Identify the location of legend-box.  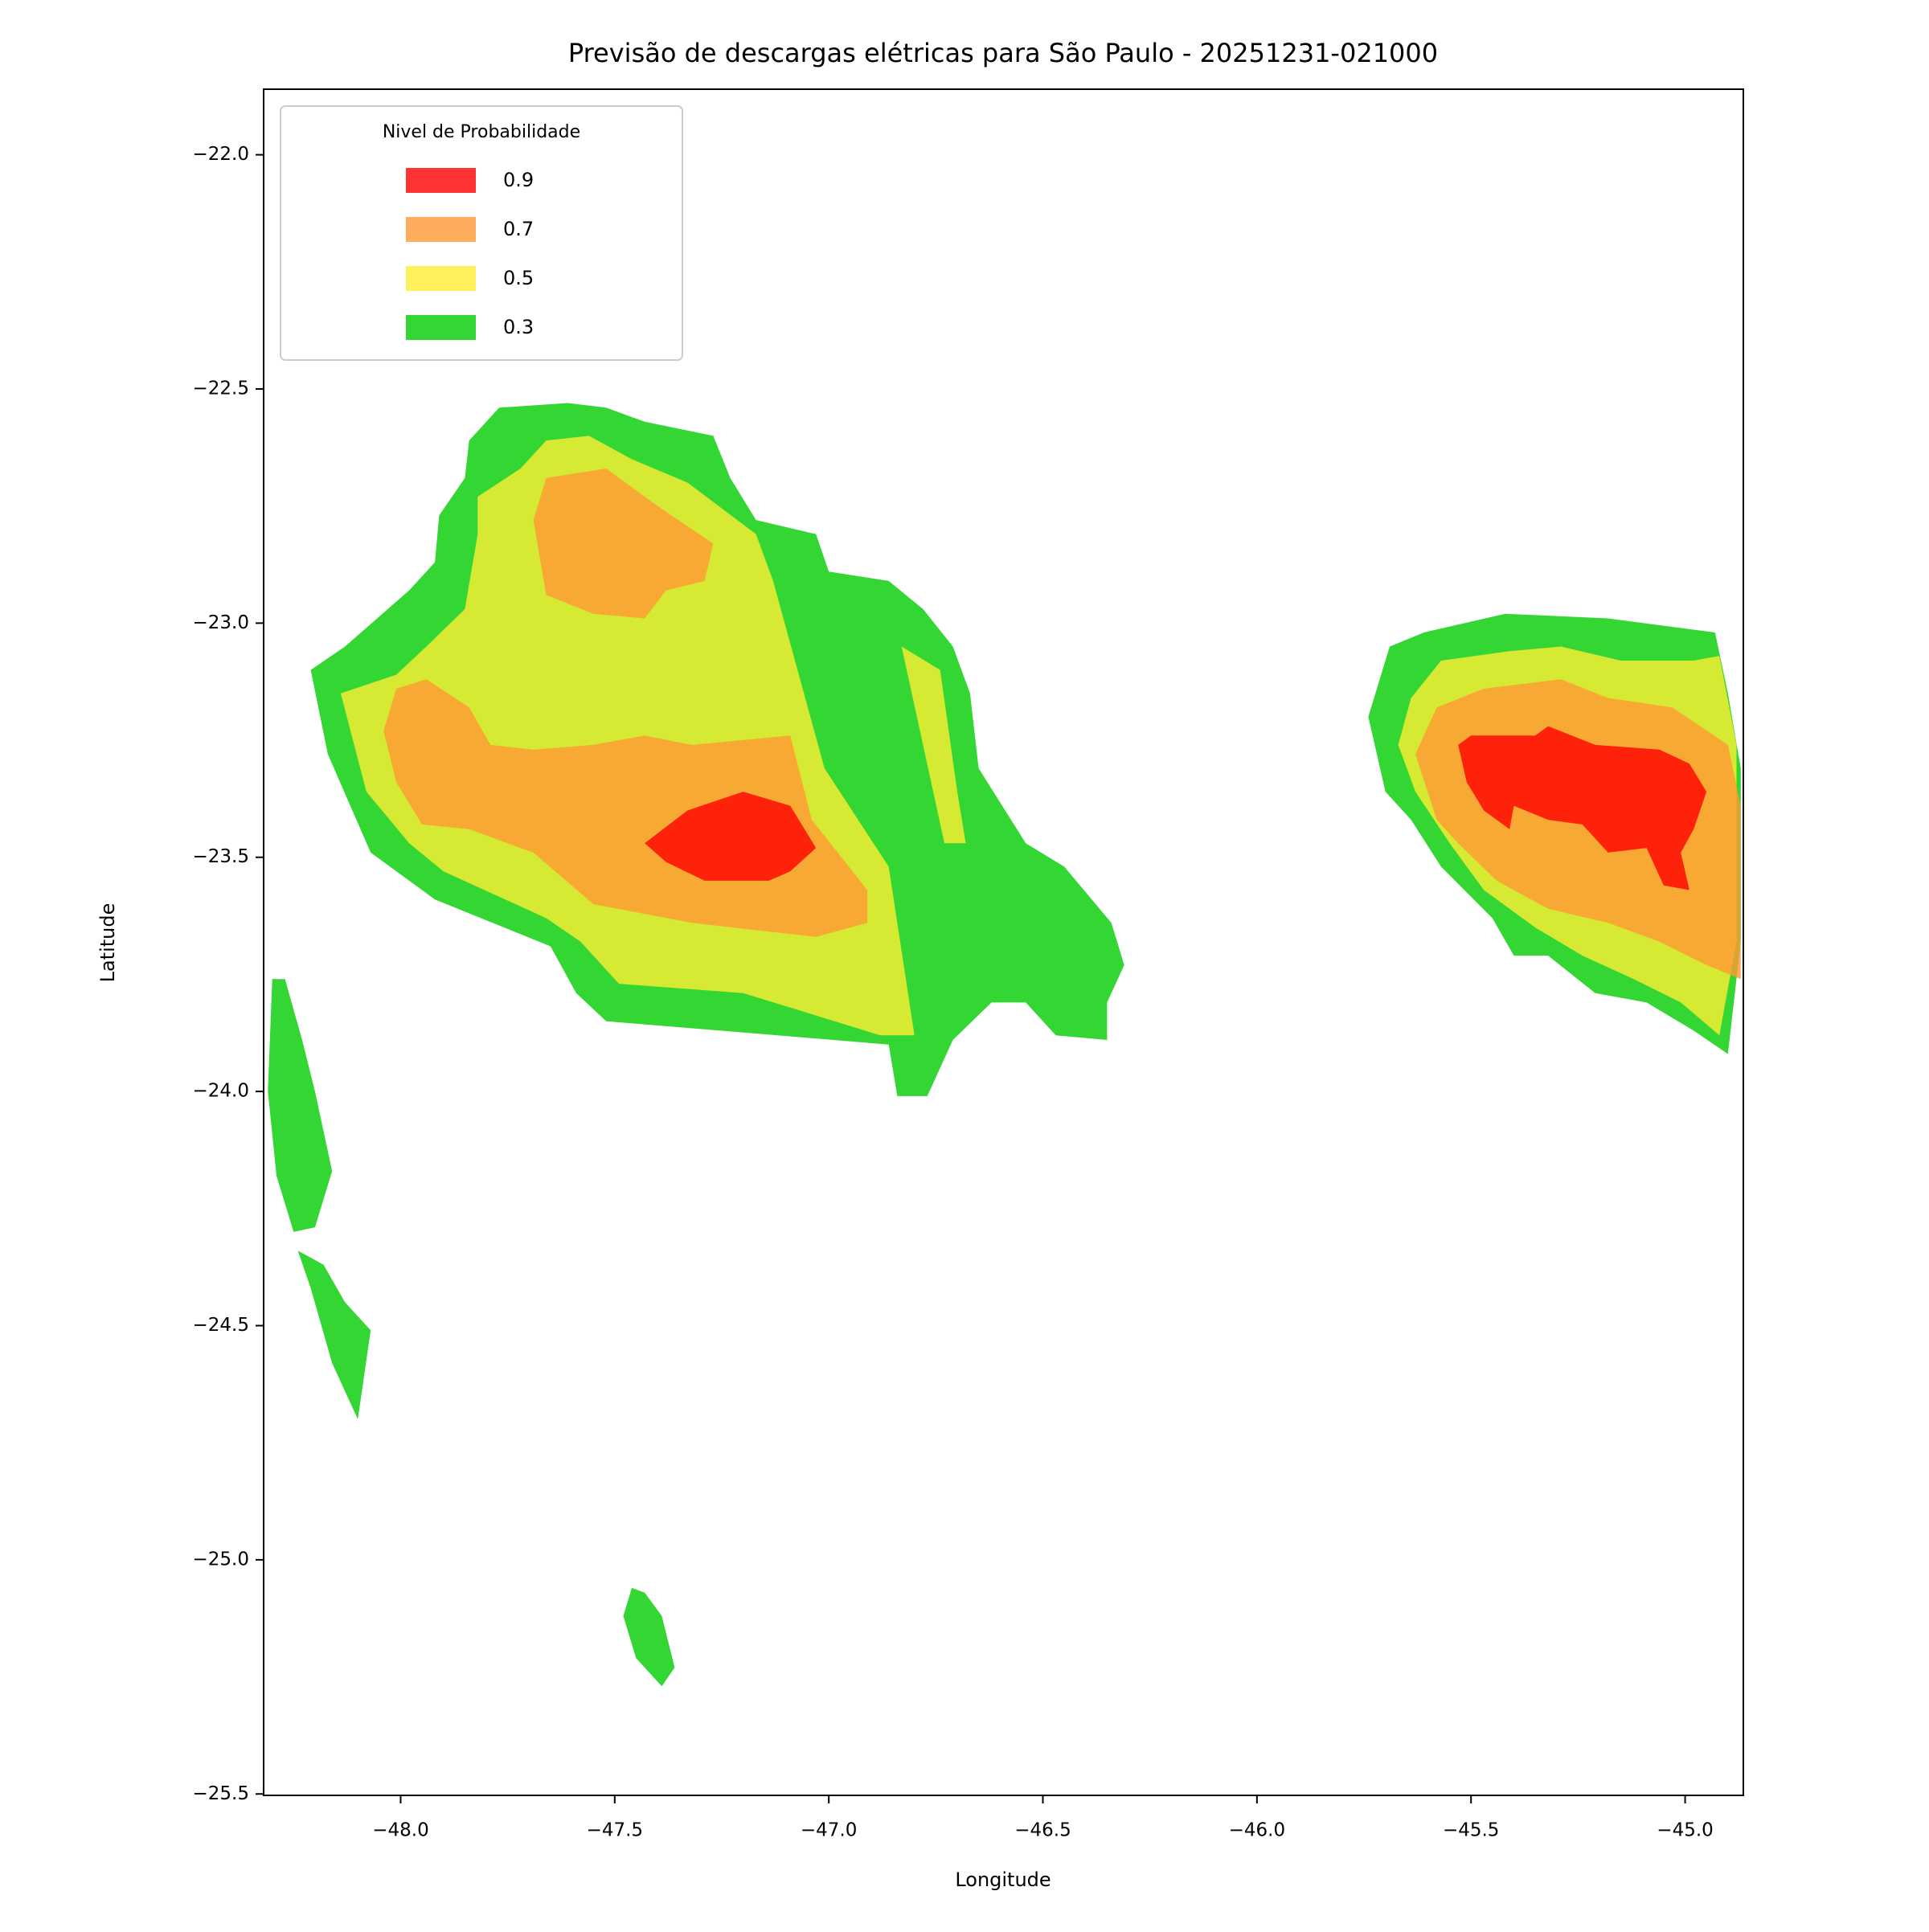
(481, 233).